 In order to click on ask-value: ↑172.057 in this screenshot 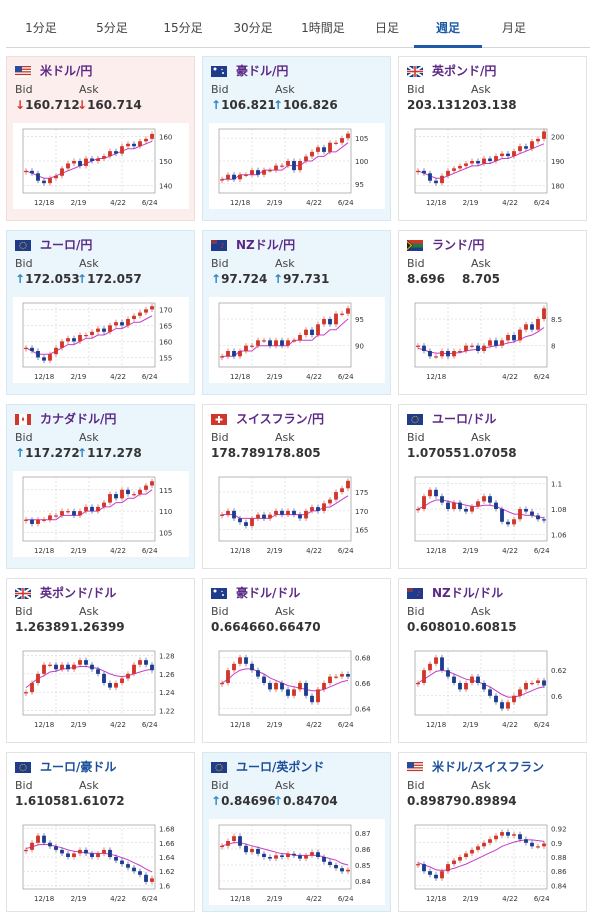, I will do `click(109, 279)`.